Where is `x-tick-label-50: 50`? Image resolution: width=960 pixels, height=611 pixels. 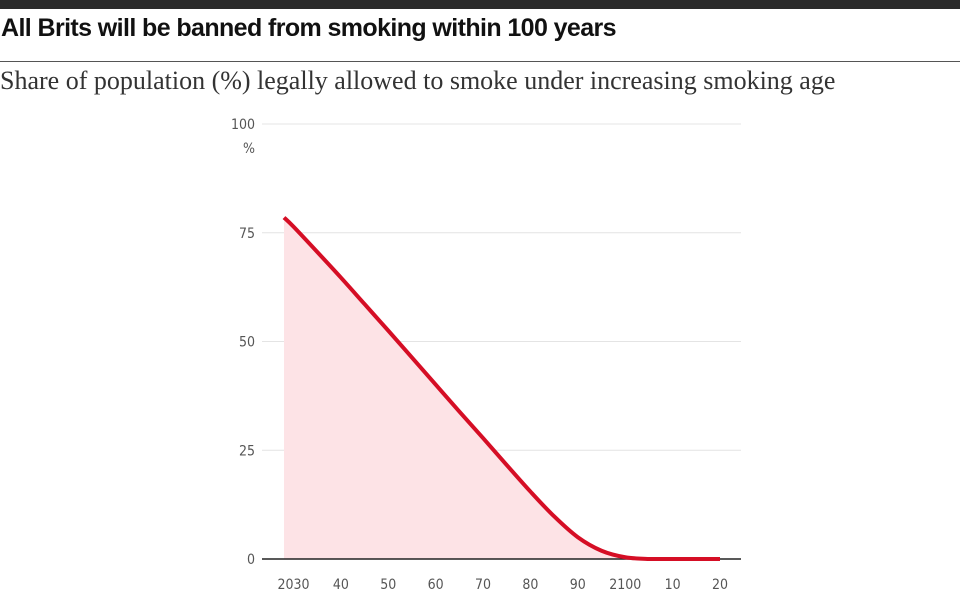
x-tick-label-50: 50 is located at coordinates (388, 585).